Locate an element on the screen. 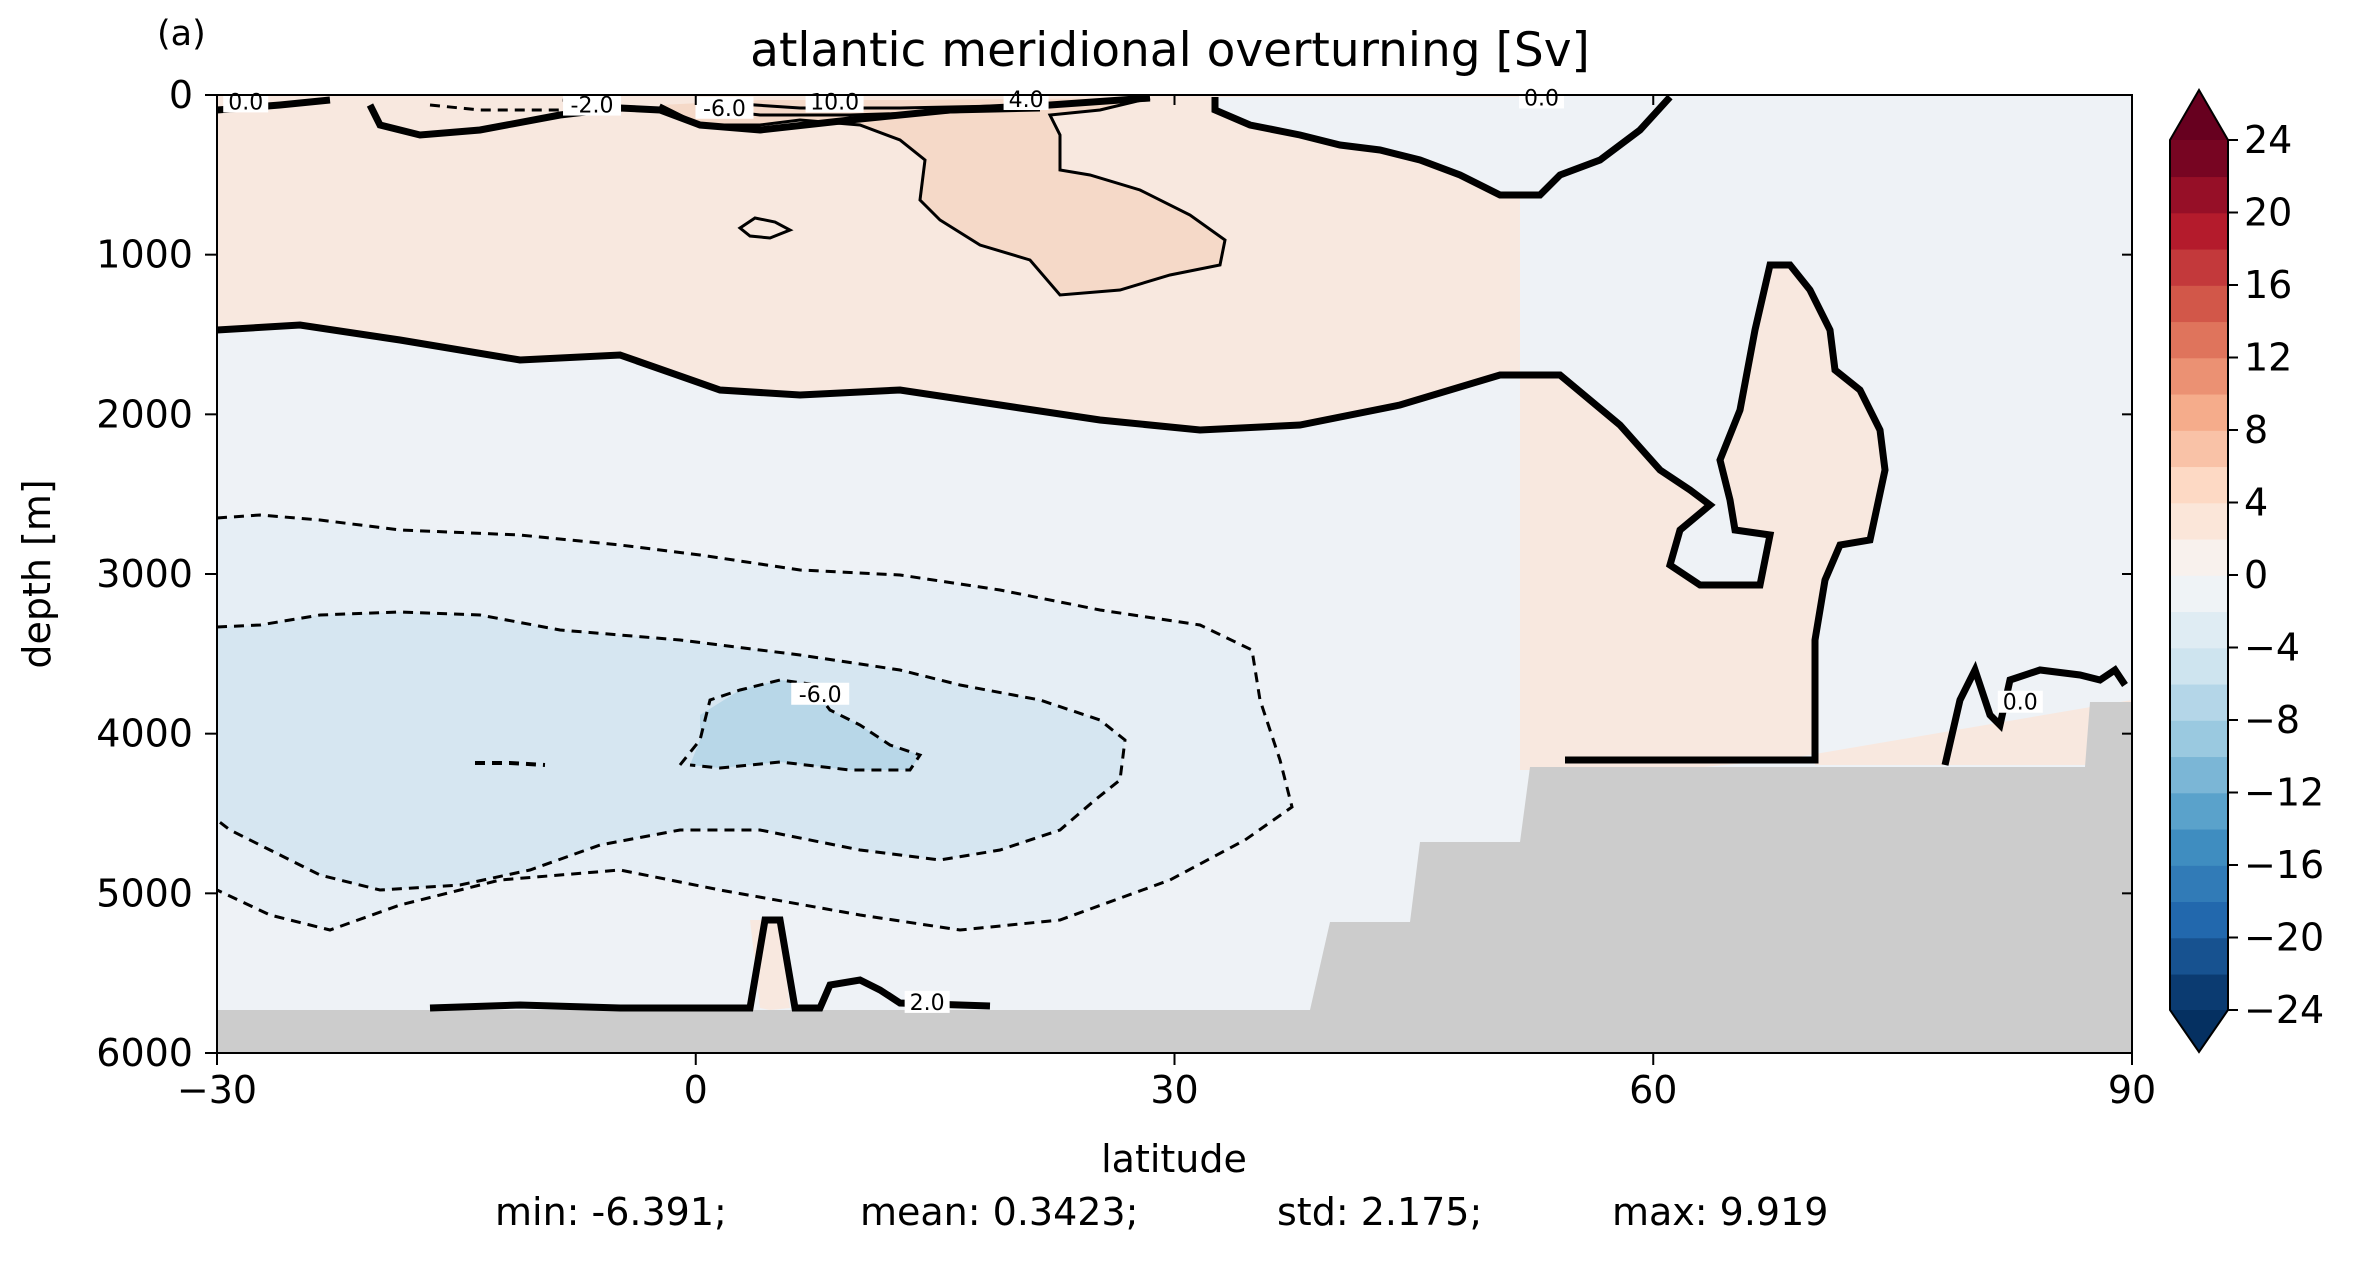  colorbar-tick-label: 4 is located at coordinates (2256, 503).